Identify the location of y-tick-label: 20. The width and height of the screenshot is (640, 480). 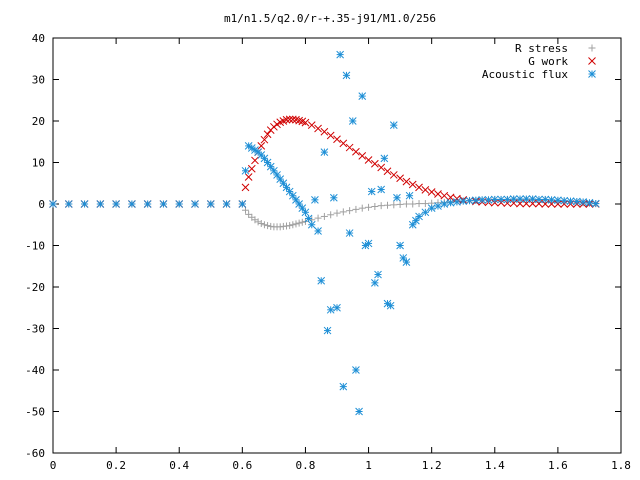
(38, 121).